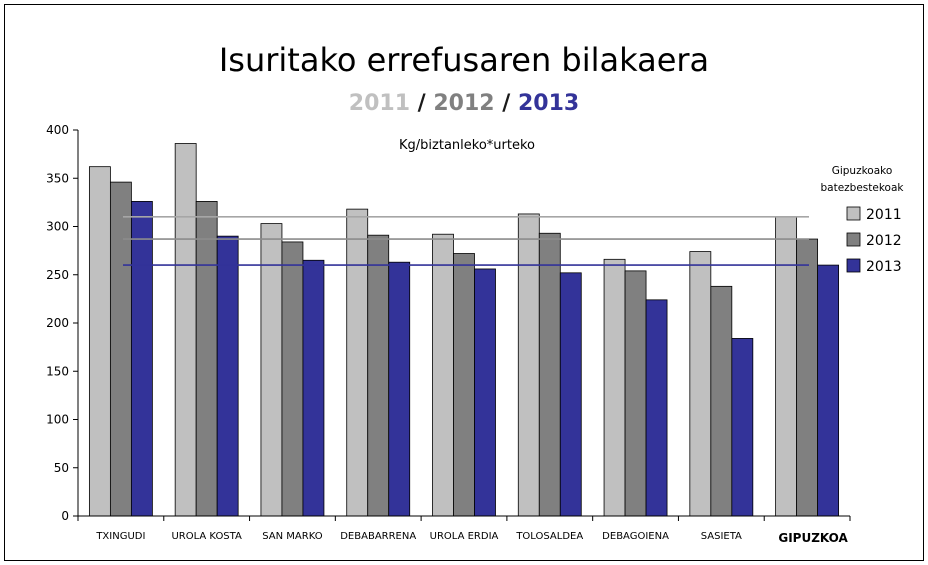  I want to click on bar-debagoiena-2013, so click(656, 408).